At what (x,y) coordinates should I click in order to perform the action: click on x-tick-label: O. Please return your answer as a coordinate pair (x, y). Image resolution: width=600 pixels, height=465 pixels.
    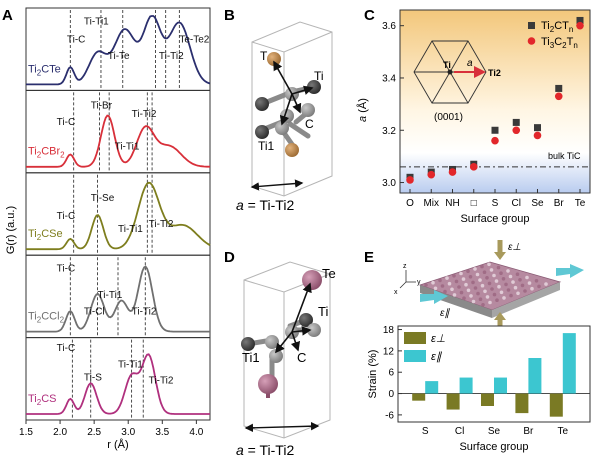
    Looking at the image, I should click on (410, 203).